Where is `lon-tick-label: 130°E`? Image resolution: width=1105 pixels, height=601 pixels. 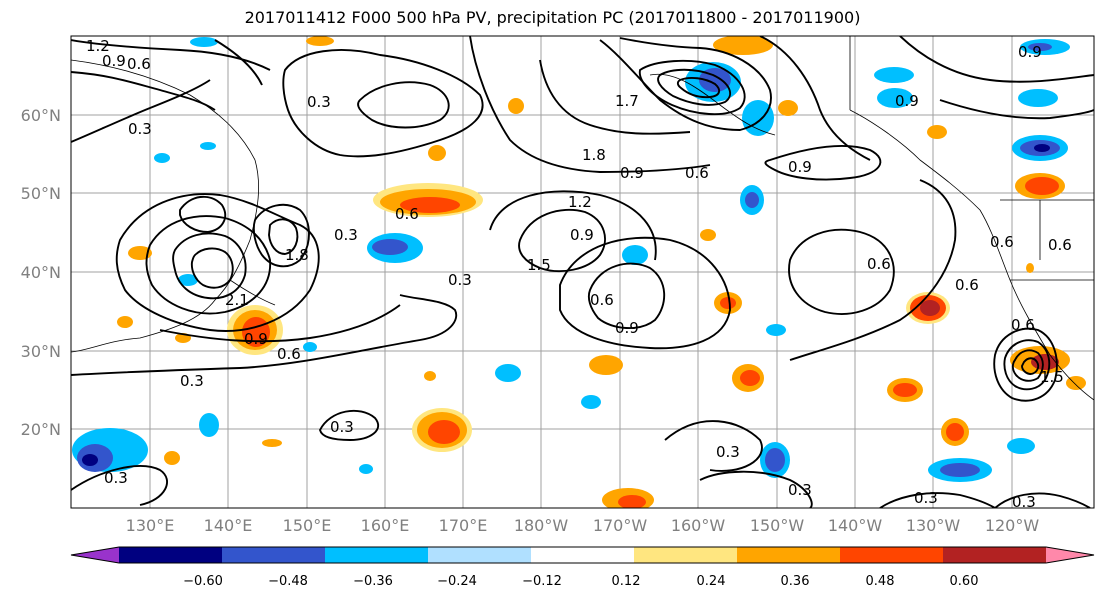 lon-tick-label: 130°E is located at coordinates (150, 525).